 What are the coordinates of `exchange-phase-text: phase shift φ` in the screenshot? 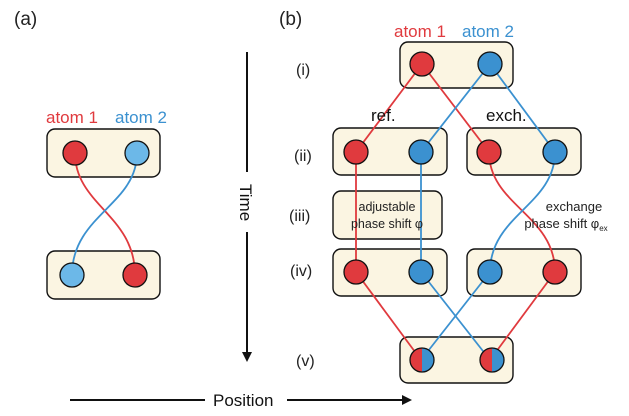 It's located at (561, 223).